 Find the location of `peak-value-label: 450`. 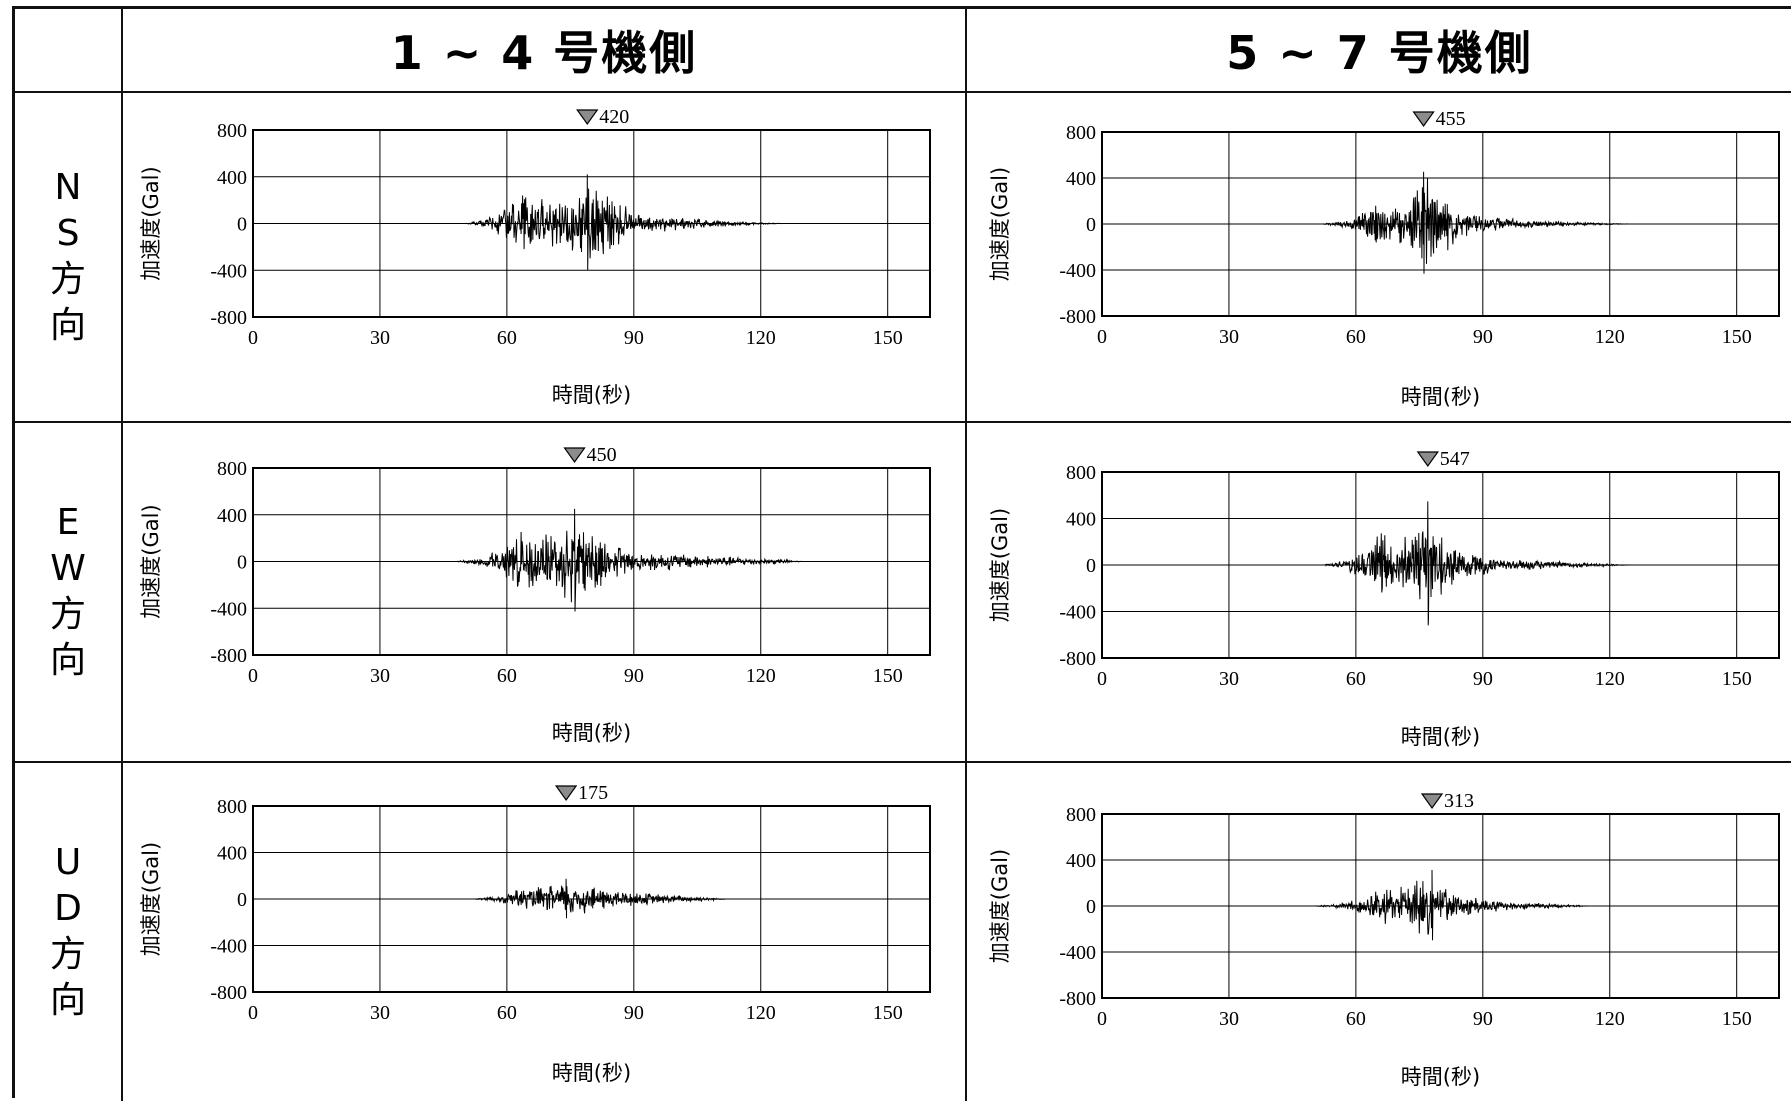

peak-value-label: 450 is located at coordinates (602, 455).